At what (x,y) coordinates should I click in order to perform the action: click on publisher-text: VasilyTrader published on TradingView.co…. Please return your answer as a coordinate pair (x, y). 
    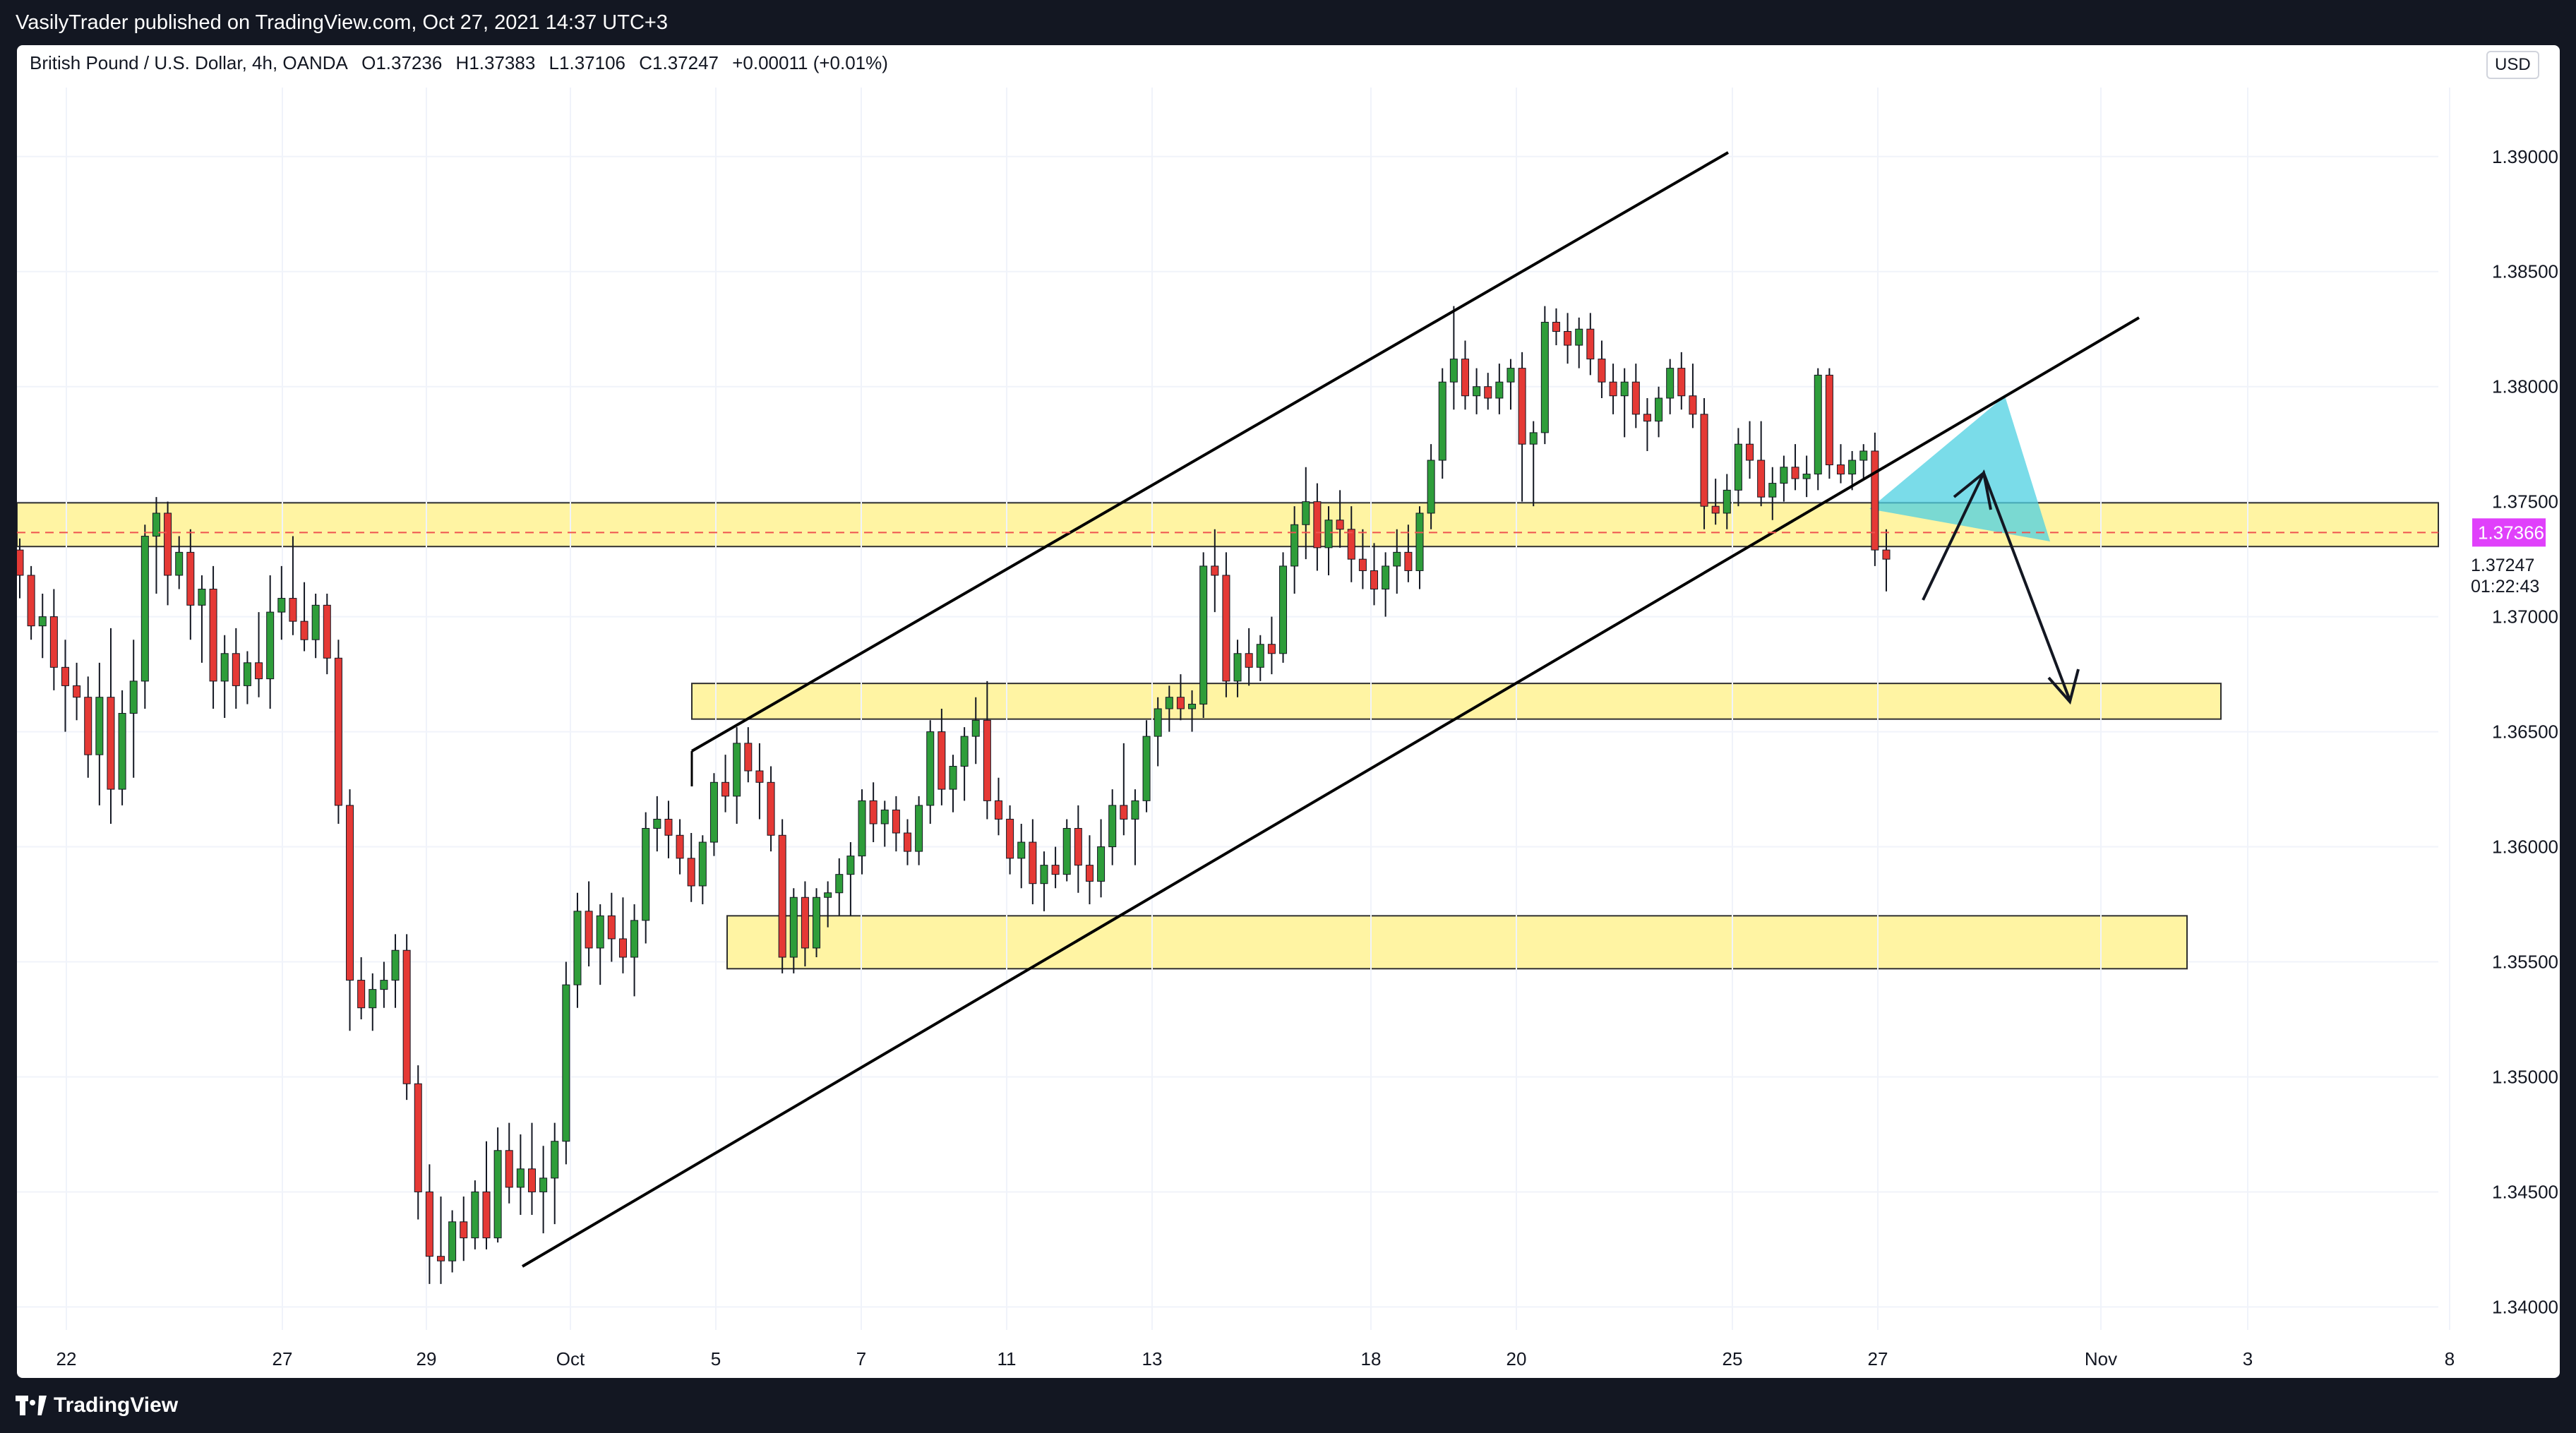
    Looking at the image, I should click on (342, 22).